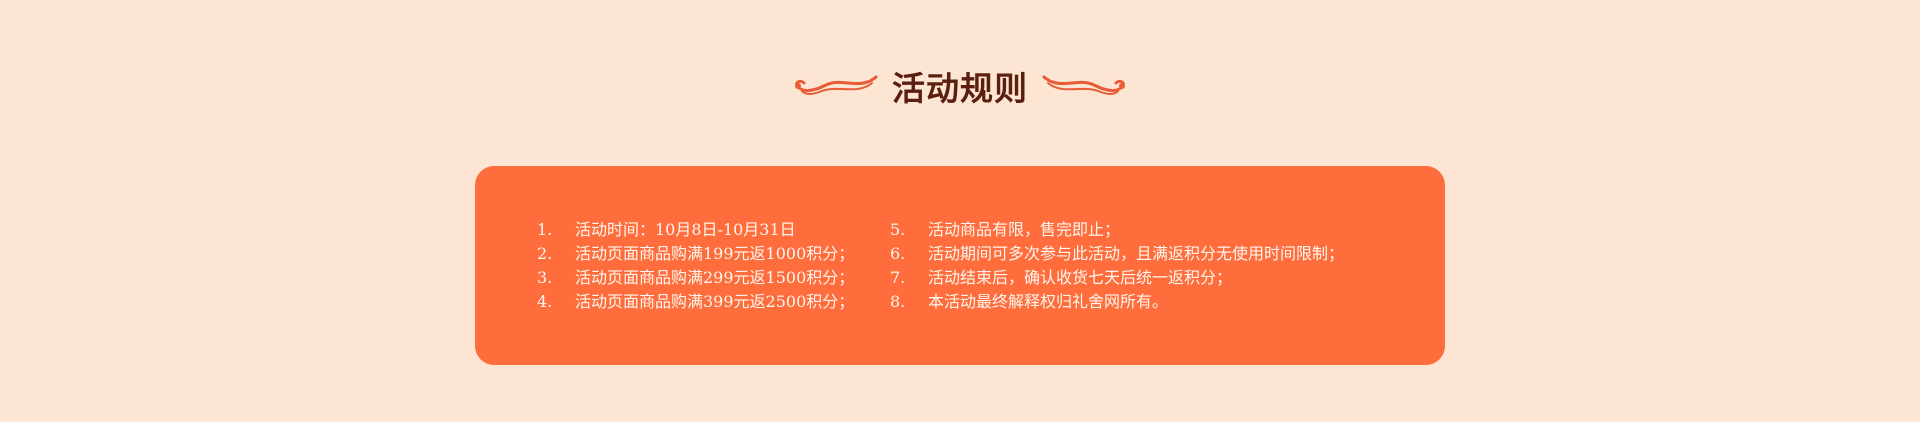  I want to click on rule-item: 6. 活动期间可多次参与此活动，且满返积分无使用时间限制；, so click(1117, 254).